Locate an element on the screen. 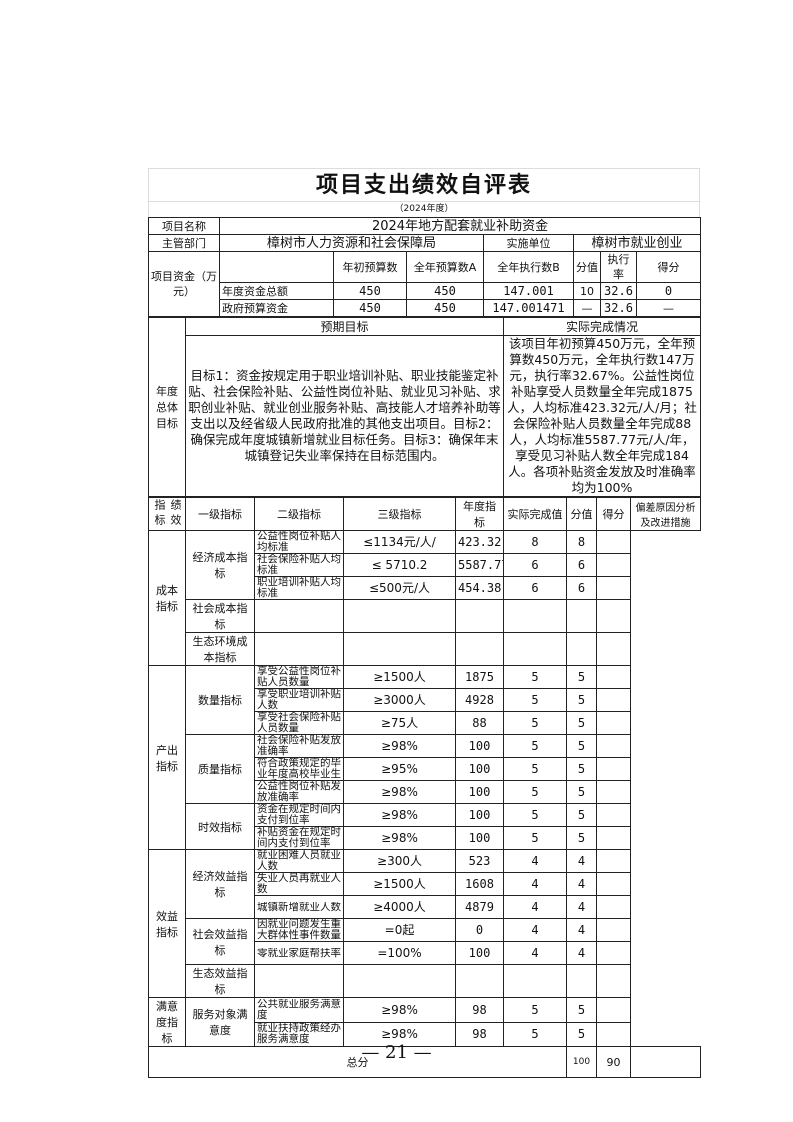 The height and width of the screenshot is (1122, 793). annual-target: ≥3000人 is located at coordinates (399, 700).